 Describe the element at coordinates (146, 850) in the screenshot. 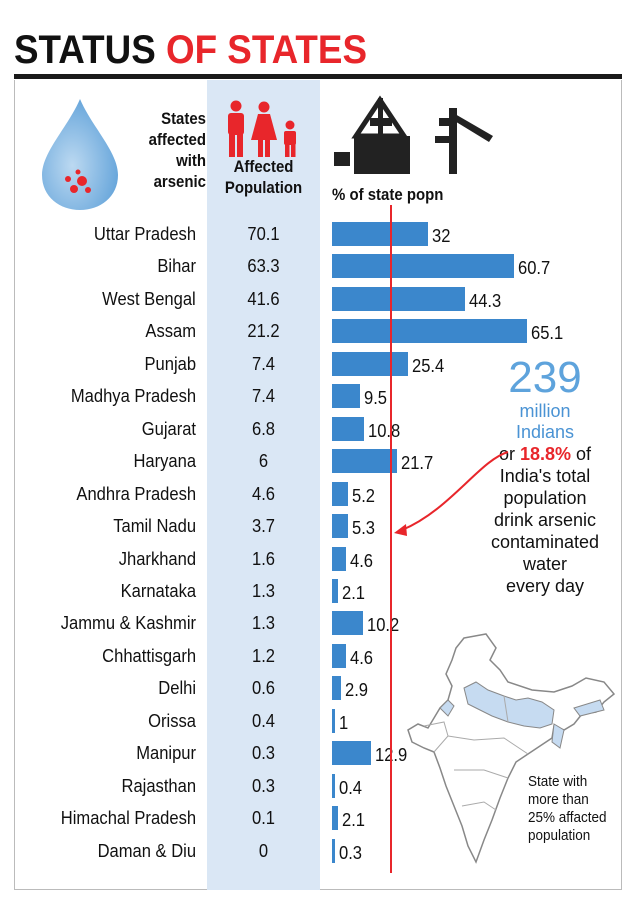

I see `state-label: Daman & Diu` at that location.